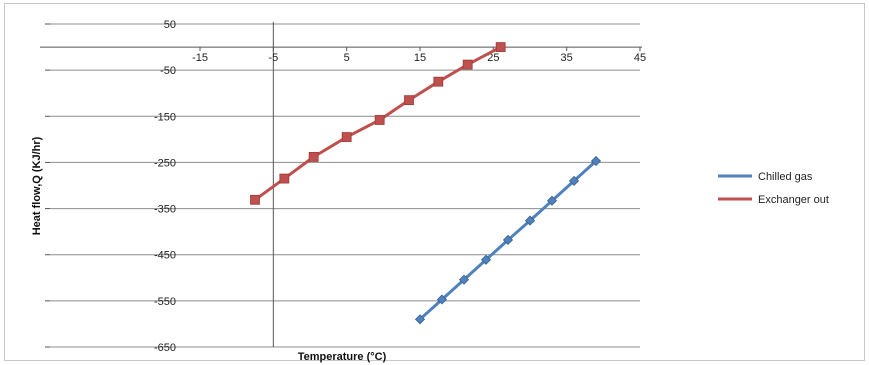 This screenshot has height=365, width=869. What do you see at coordinates (165, 302) in the screenshot?
I see `y-tick-label: -550` at bounding box center [165, 302].